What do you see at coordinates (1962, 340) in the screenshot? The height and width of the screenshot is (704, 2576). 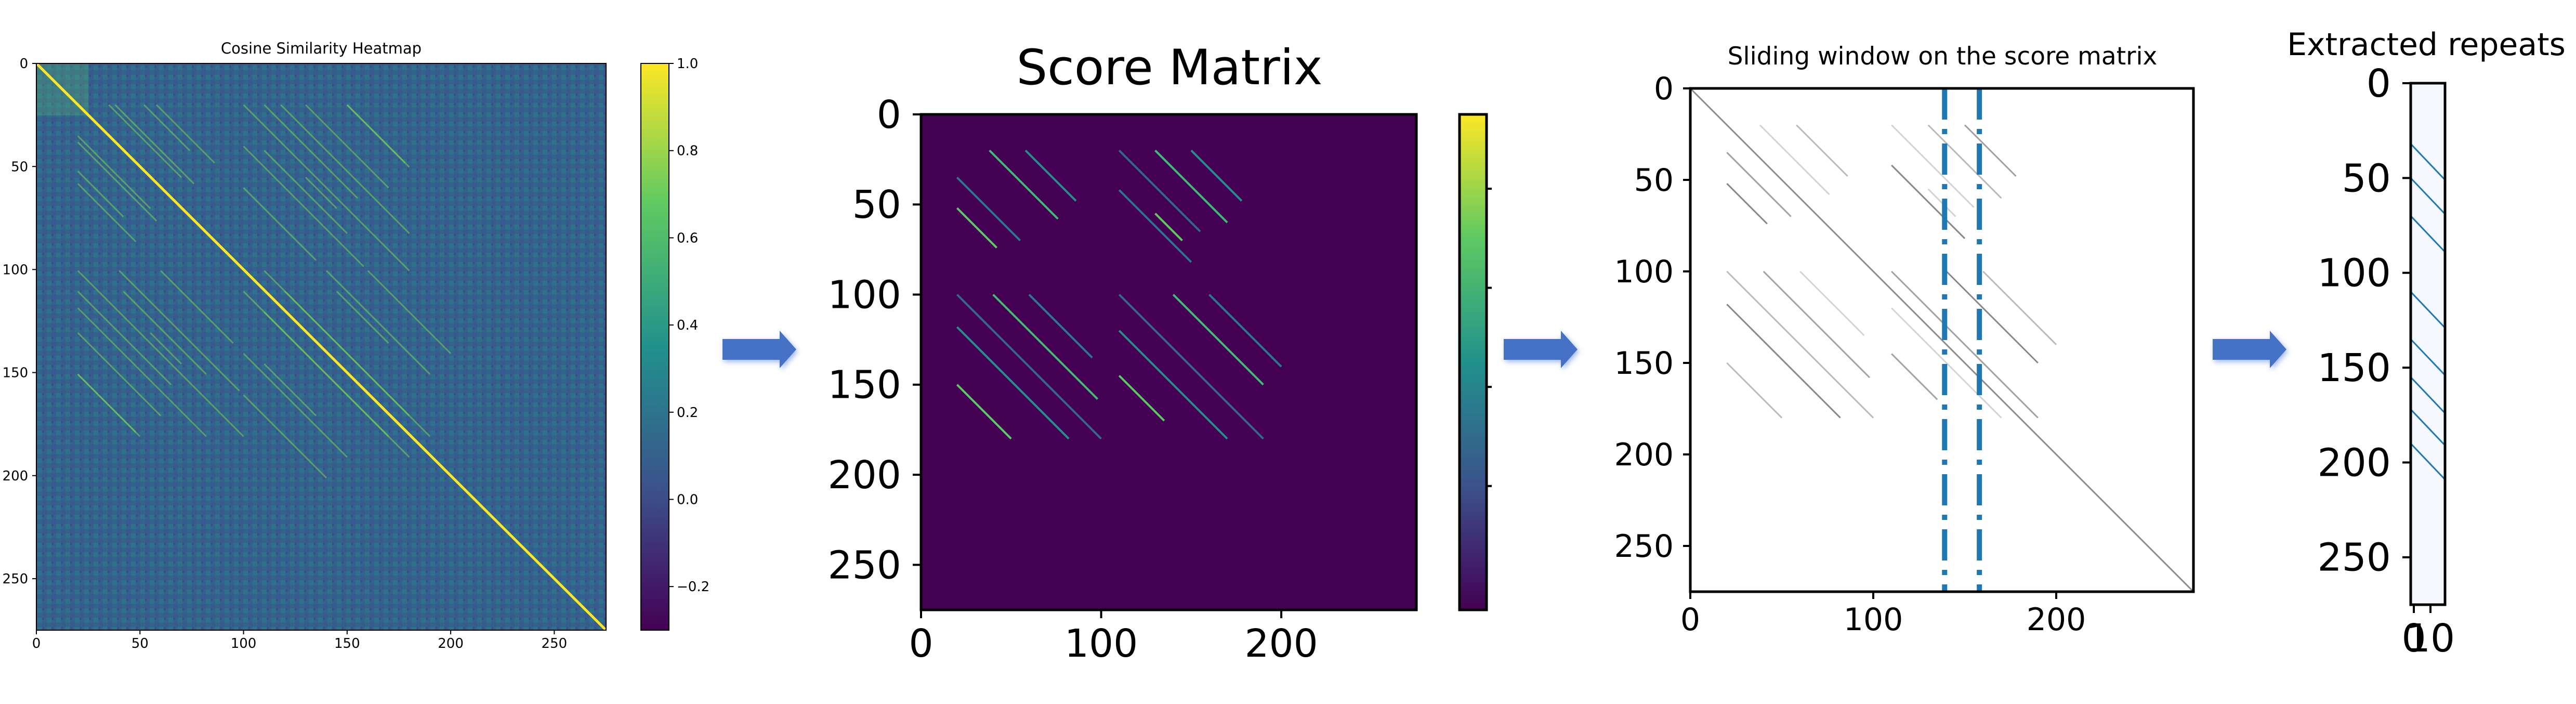 I see `panel3-window-lines` at bounding box center [1962, 340].